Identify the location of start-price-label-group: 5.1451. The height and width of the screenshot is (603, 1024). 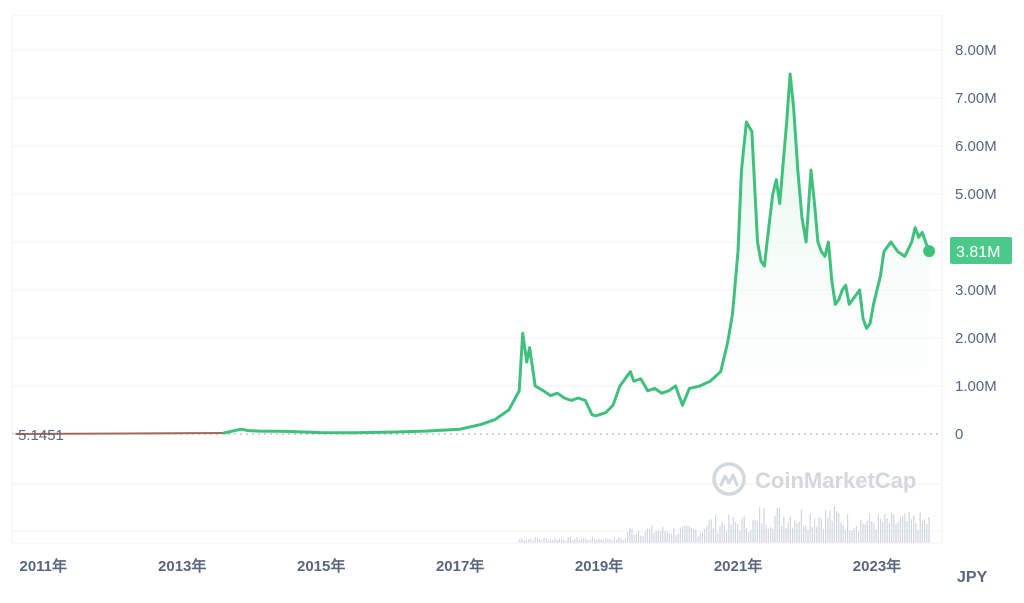
(41, 435).